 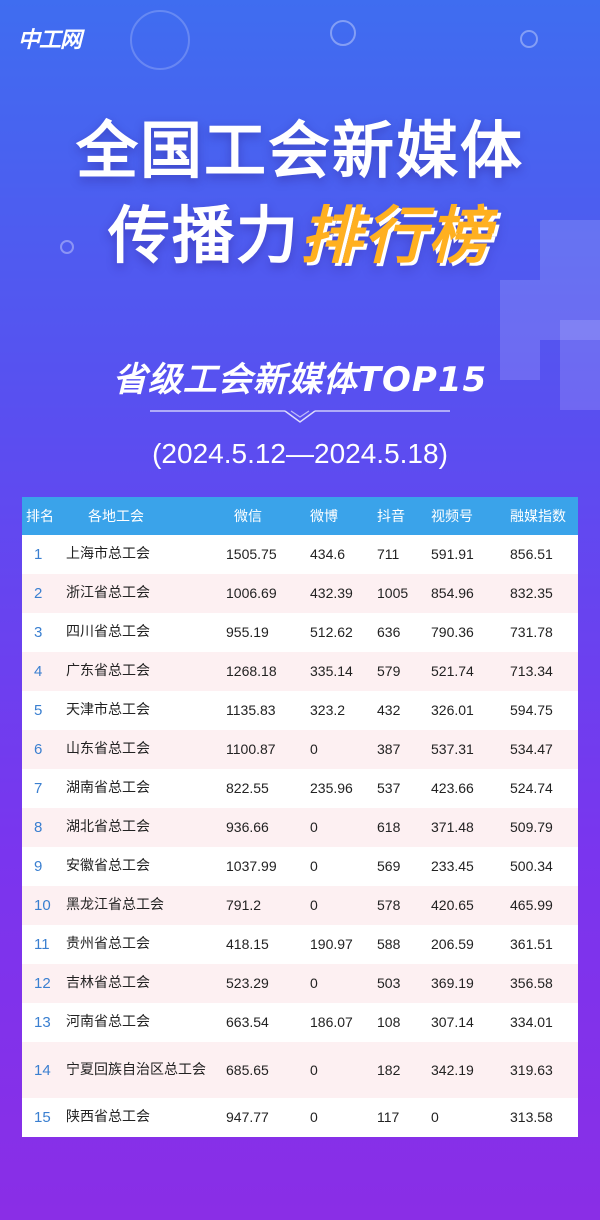 I want to click on cell-weibo: 335.14, so click(x=331, y=671).